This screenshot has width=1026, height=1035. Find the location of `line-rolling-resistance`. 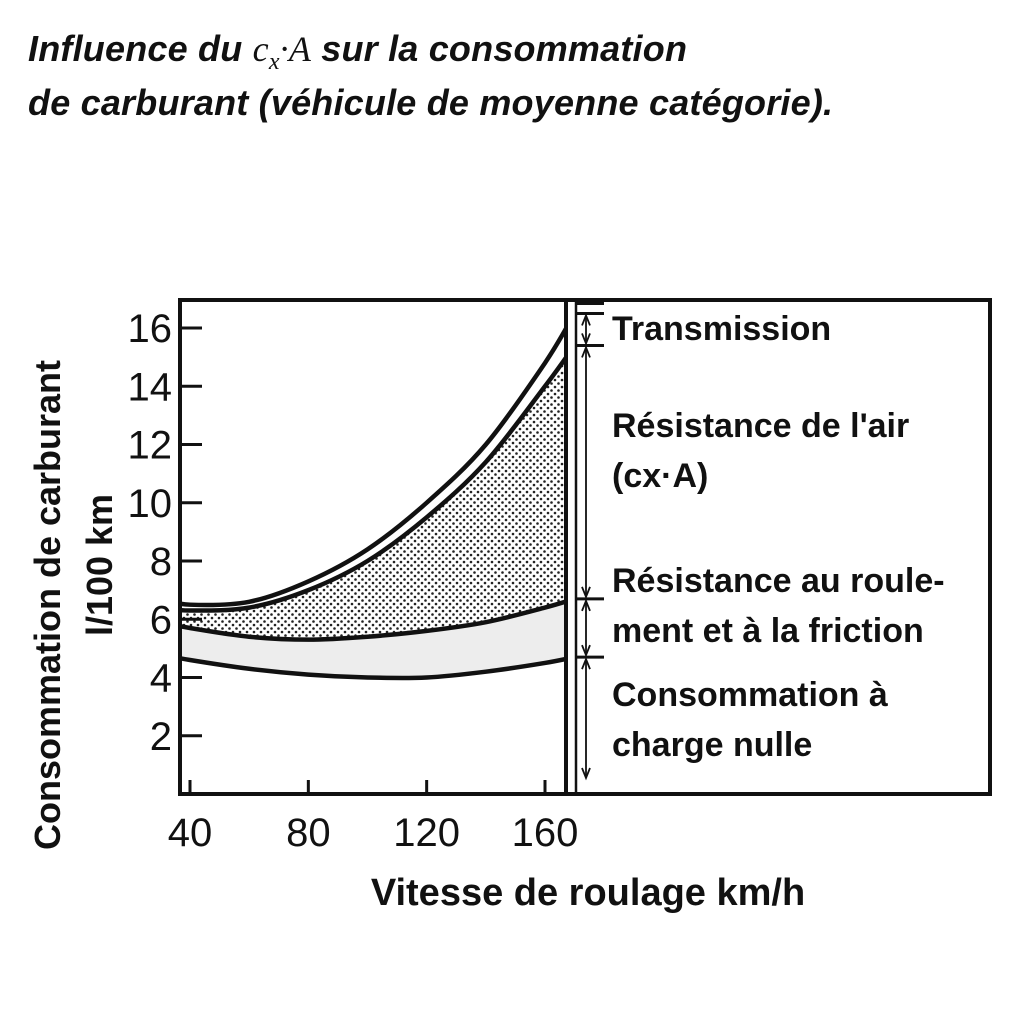

line-rolling-resistance is located at coordinates (373, 620).